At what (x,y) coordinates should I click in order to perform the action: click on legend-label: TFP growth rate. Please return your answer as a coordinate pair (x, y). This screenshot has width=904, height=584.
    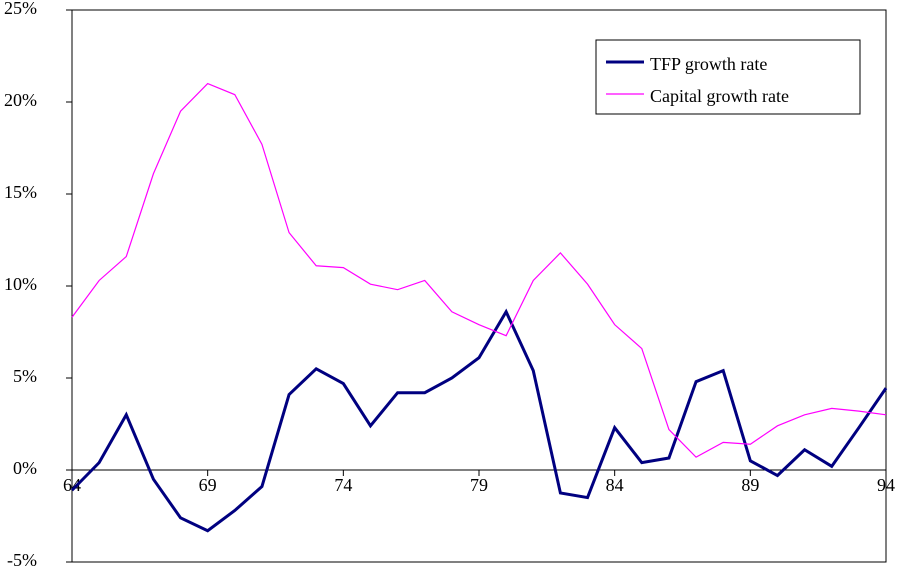
    Looking at the image, I should click on (708, 64).